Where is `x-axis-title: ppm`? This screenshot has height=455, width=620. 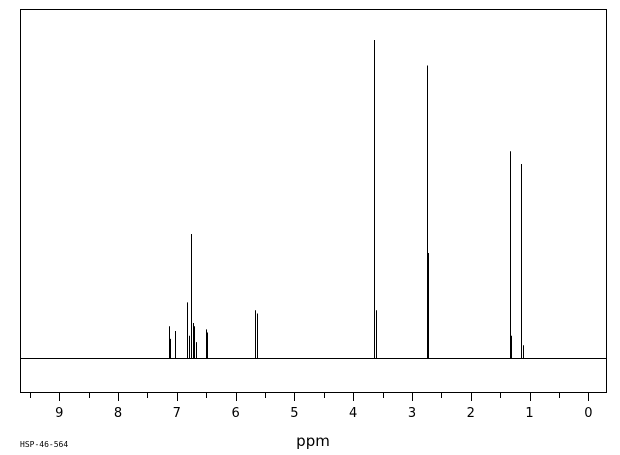 x-axis-title: ppm is located at coordinates (313, 441).